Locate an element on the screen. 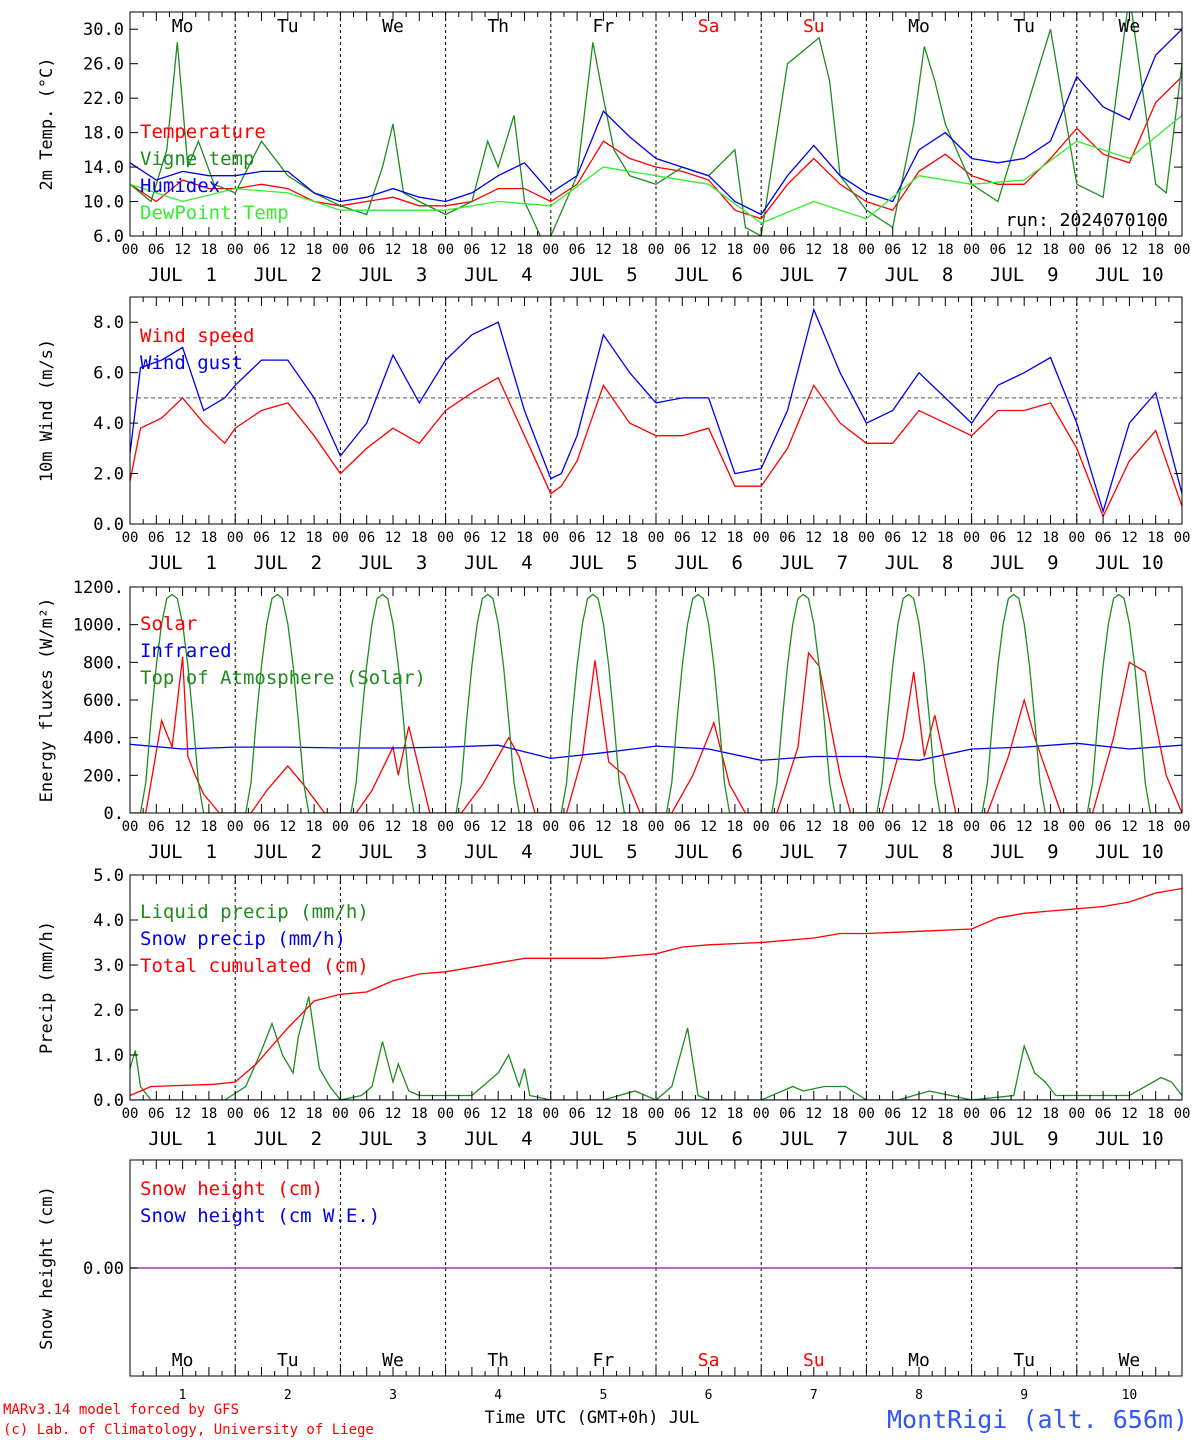 The width and height of the screenshot is (1194, 1440). date-label: JUL 10 is located at coordinates (1129, 1139).